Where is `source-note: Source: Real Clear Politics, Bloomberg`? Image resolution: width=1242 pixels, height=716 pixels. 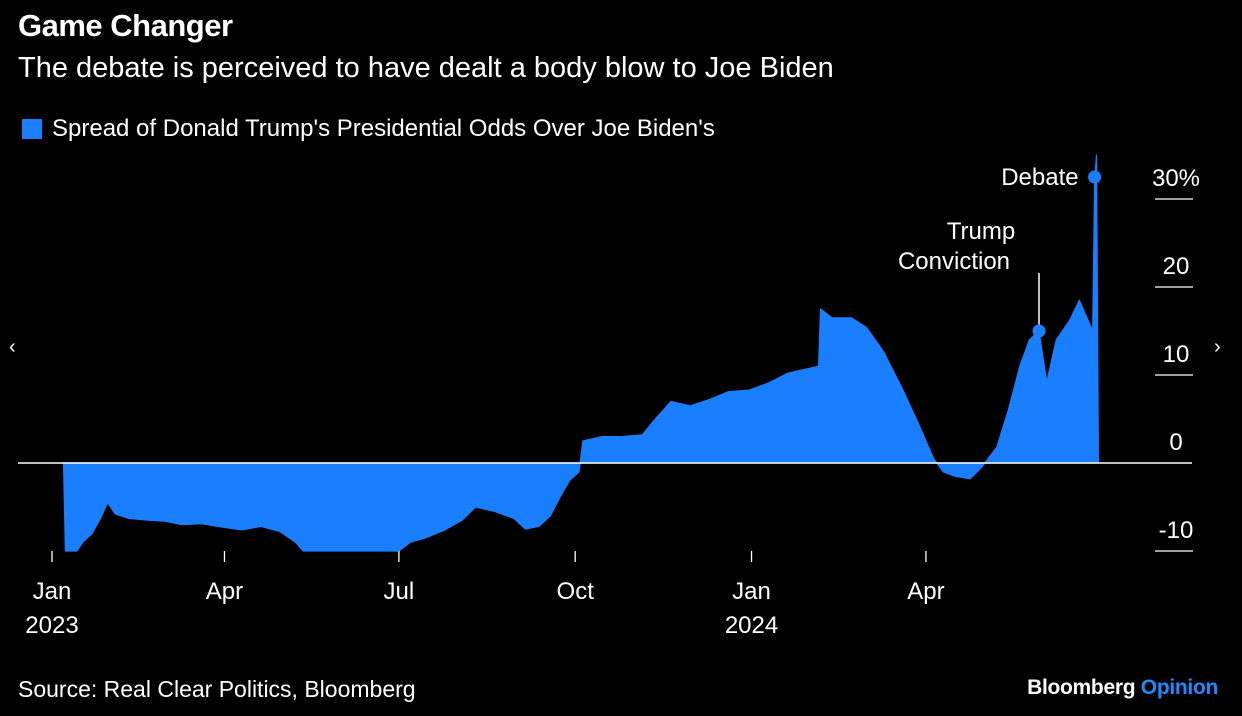 source-note: Source: Real Clear Politics, Bloomberg is located at coordinates (217, 689).